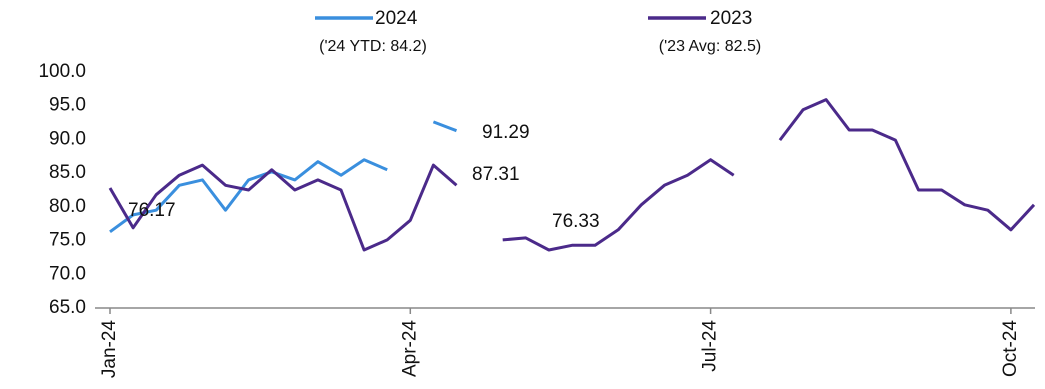 The image size is (1045, 389). Describe the element at coordinates (396, 18) in the screenshot. I see `legend-label: 2024` at that location.